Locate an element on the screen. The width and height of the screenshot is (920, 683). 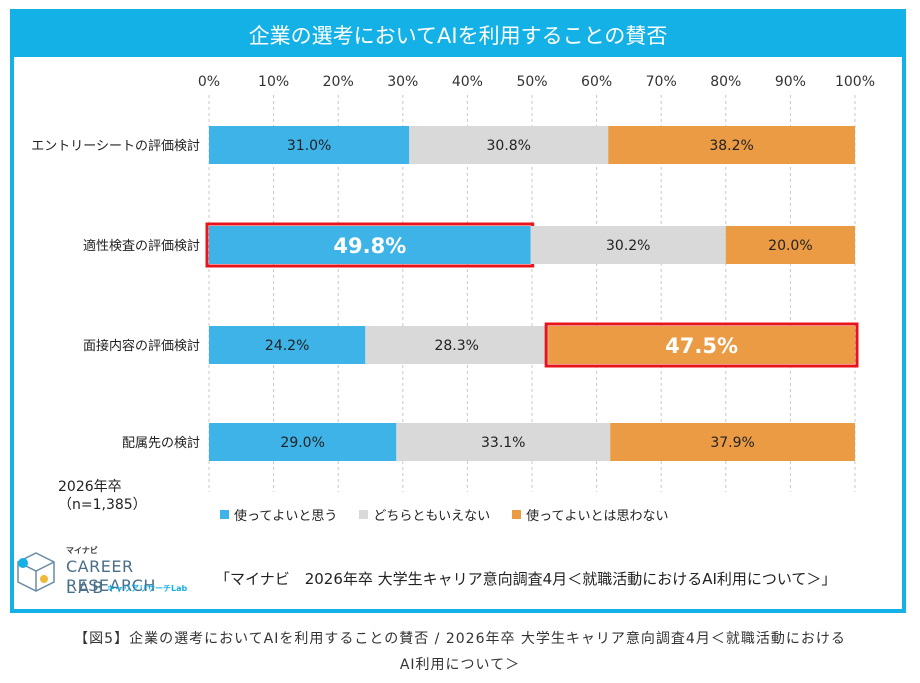
chart-legend: 使ってよいと思う どちらともいえない 使ってよいとは思わない is located at coordinates (444, 514).